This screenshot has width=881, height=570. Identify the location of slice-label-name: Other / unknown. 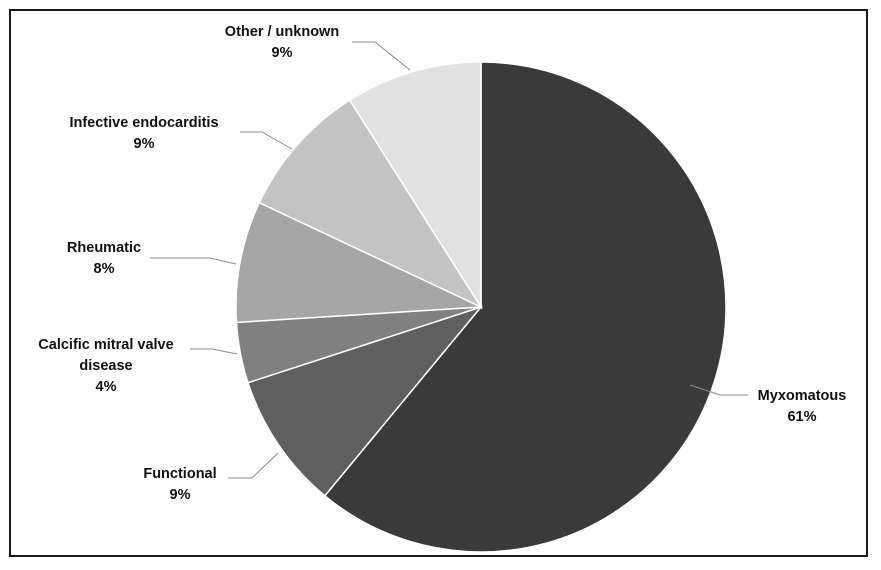
(282, 32).